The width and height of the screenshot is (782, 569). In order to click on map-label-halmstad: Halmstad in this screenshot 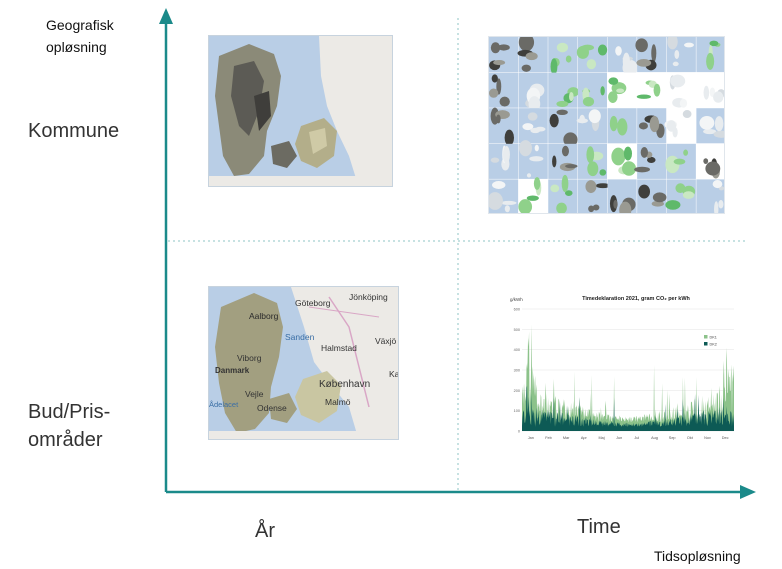, I will do `click(339, 348)`.